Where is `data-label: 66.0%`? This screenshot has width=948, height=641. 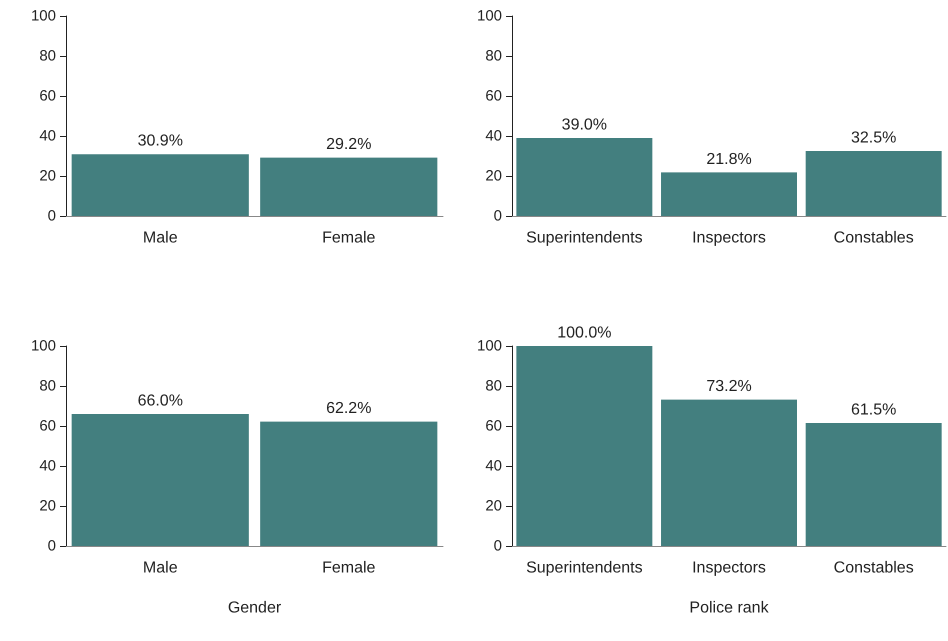 data-label: 66.0% is located at coordinates (160, 401).